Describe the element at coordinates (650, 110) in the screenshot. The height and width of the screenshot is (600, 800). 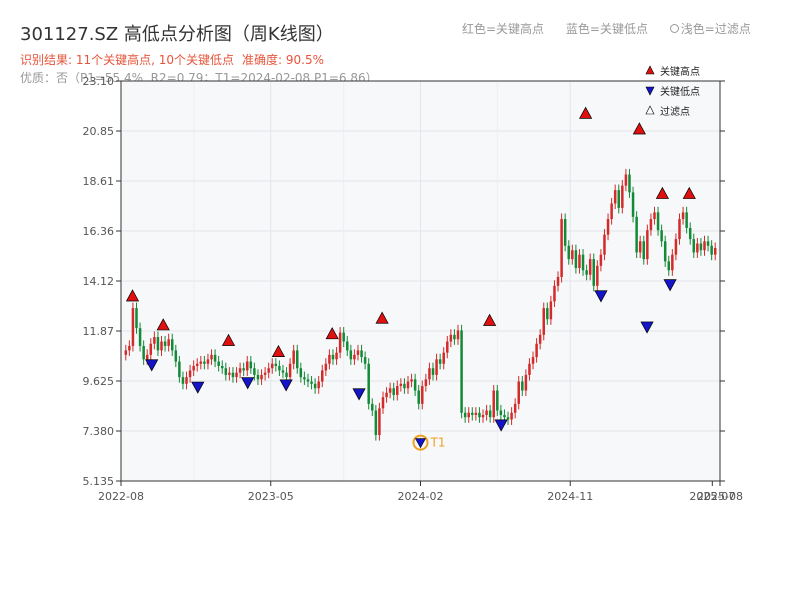
I see `filtered-marker-icon` at that location.